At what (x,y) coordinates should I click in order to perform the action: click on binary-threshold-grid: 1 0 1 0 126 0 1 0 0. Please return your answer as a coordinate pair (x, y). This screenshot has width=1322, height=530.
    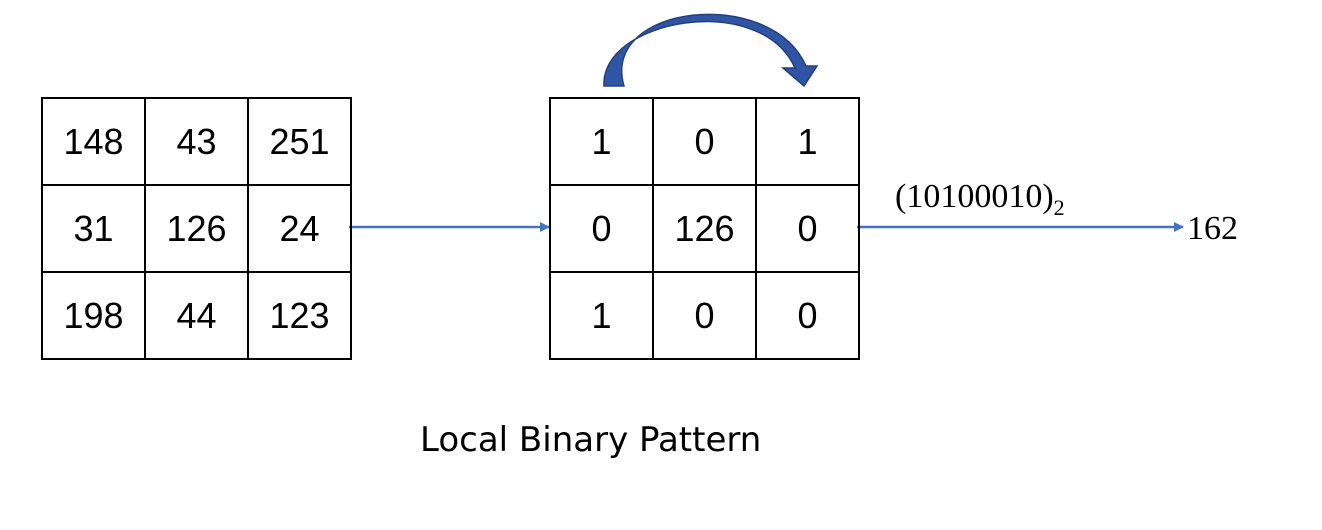
    Looking at the image, I should click on (704, 228).